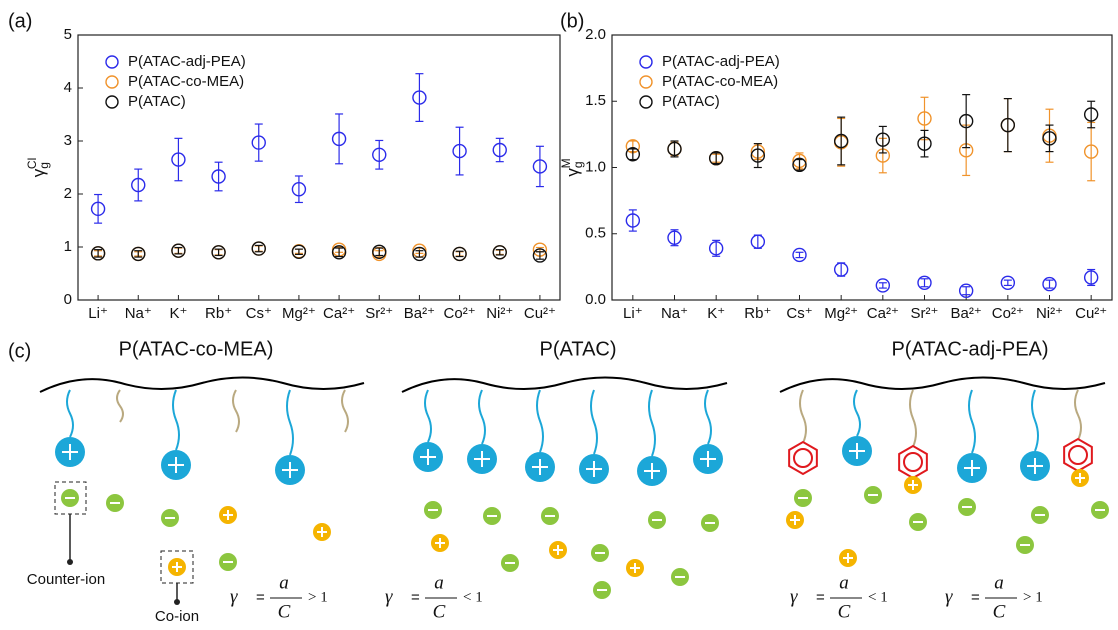  Describe the element at coordinates (577, 349) in the screenshot. I see `panel-title: P(ATAC)` at that location.